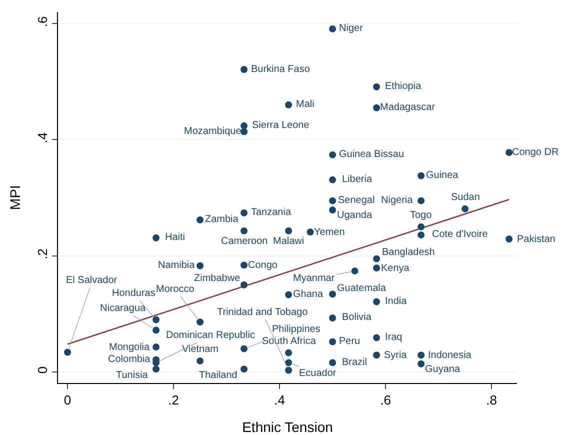 The height and width of the screenshot is (435, 569). I want to click on data-label: Congo, so click(263, 265).